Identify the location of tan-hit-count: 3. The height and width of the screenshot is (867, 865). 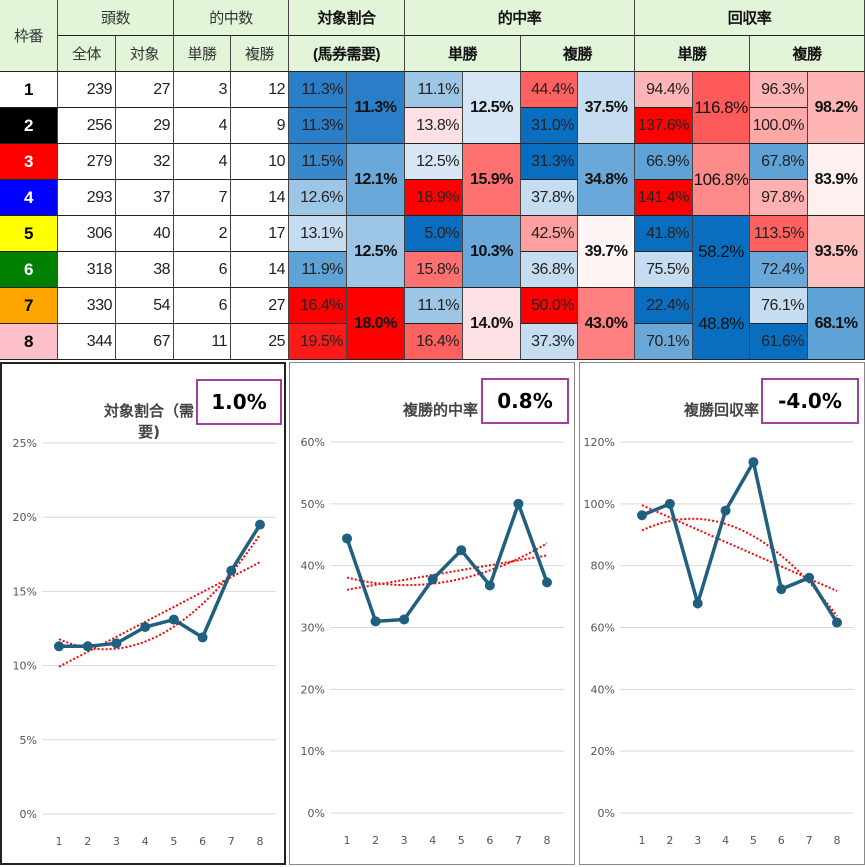
(202, 90).